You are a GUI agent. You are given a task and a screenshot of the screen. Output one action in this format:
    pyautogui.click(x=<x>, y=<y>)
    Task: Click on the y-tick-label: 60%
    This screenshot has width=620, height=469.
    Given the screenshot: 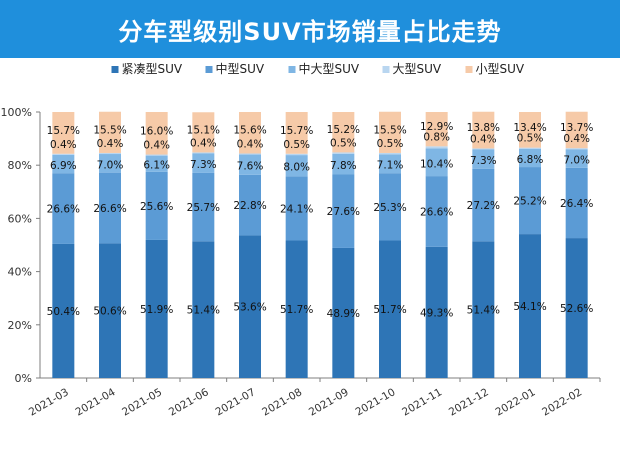 What is the action you would take?
    pyautogui.click(x=20, y=218)
    